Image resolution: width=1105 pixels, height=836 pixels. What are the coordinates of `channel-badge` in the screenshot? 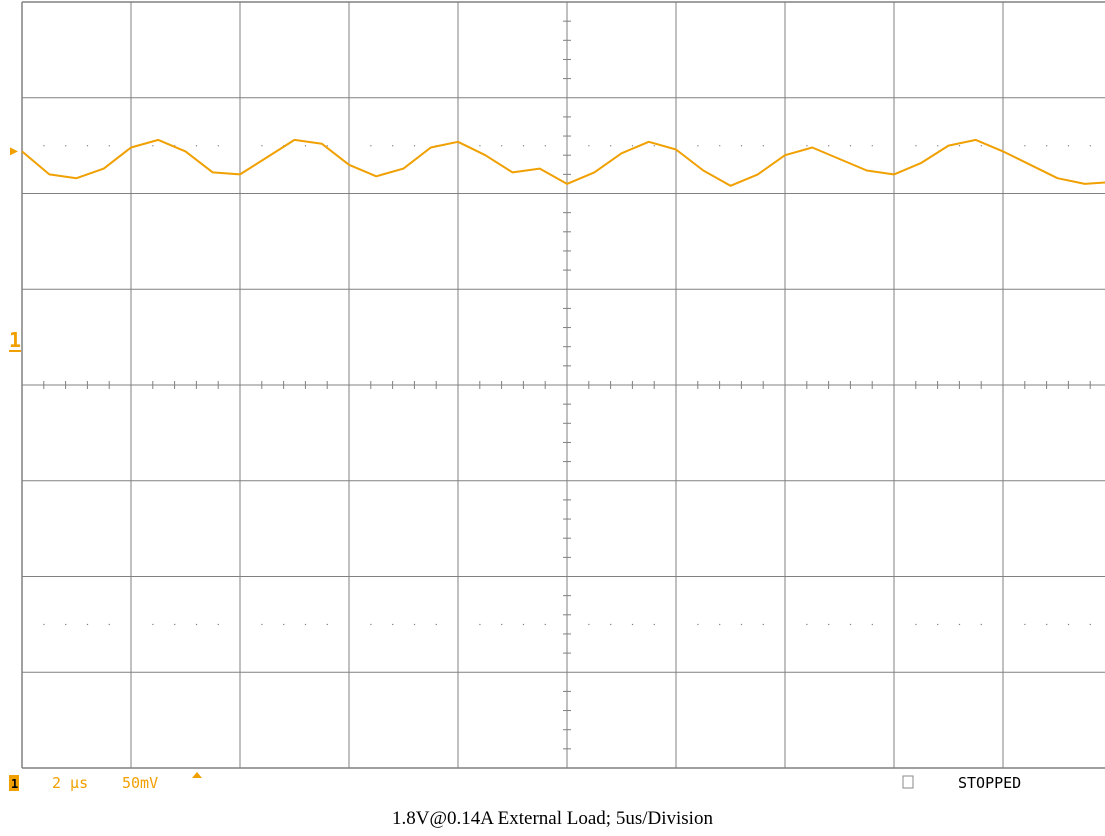 It's located at (14, 783).